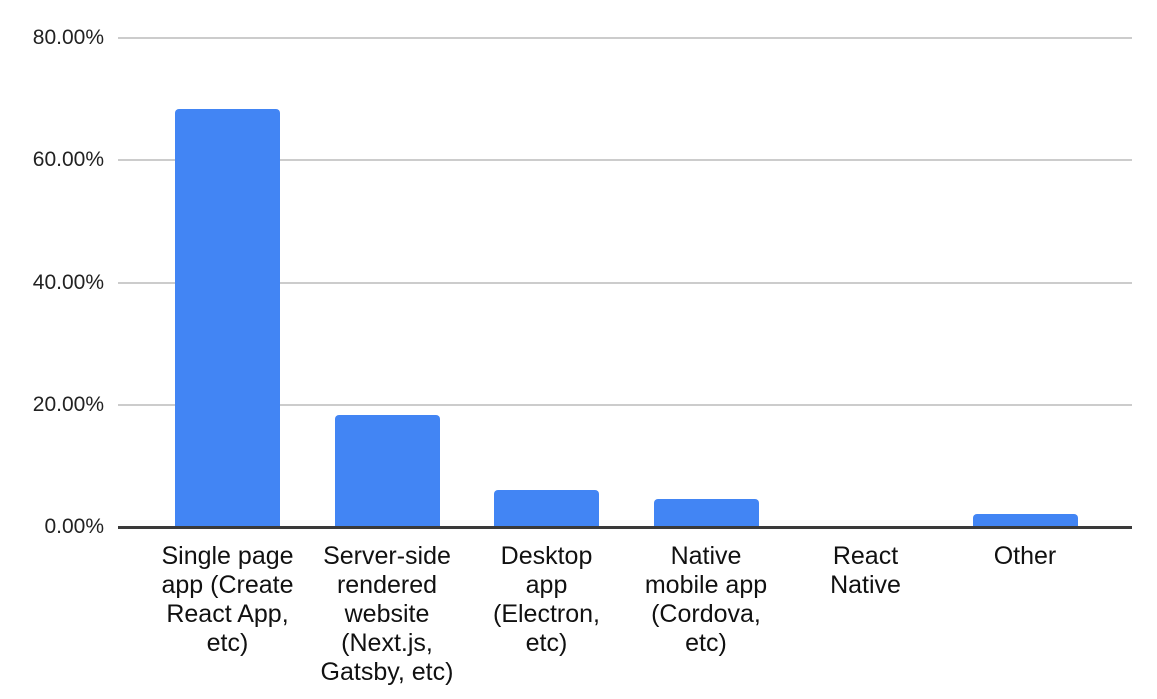  What do you see at coordinates (625, 527) in the screenshot?
I see `x-axis-line` at bounding box center [625, 527].